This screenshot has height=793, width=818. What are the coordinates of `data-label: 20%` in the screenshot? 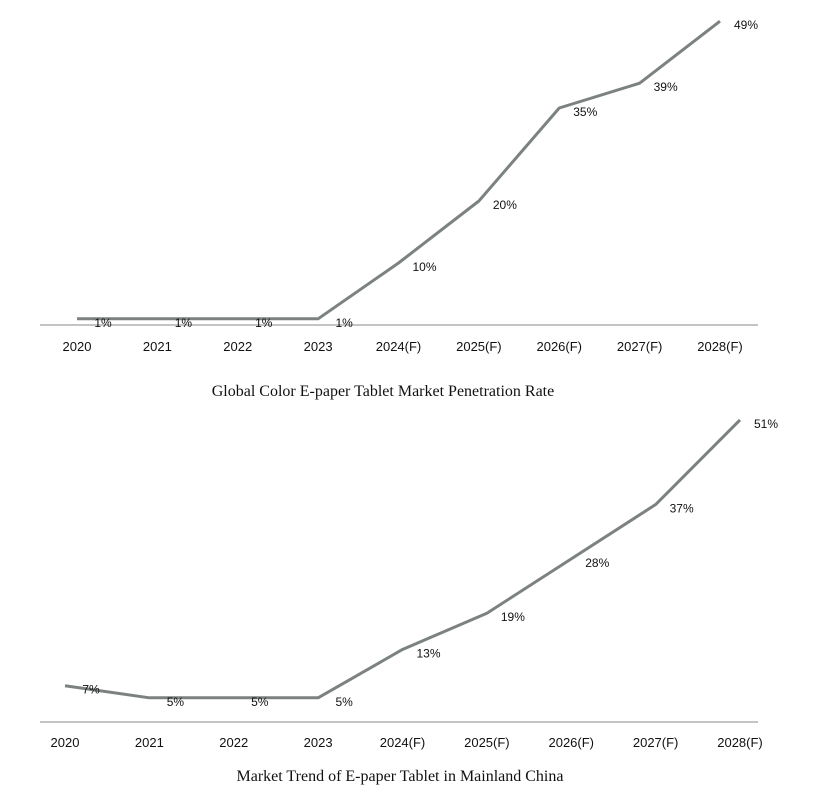 It's located at (505, 205).